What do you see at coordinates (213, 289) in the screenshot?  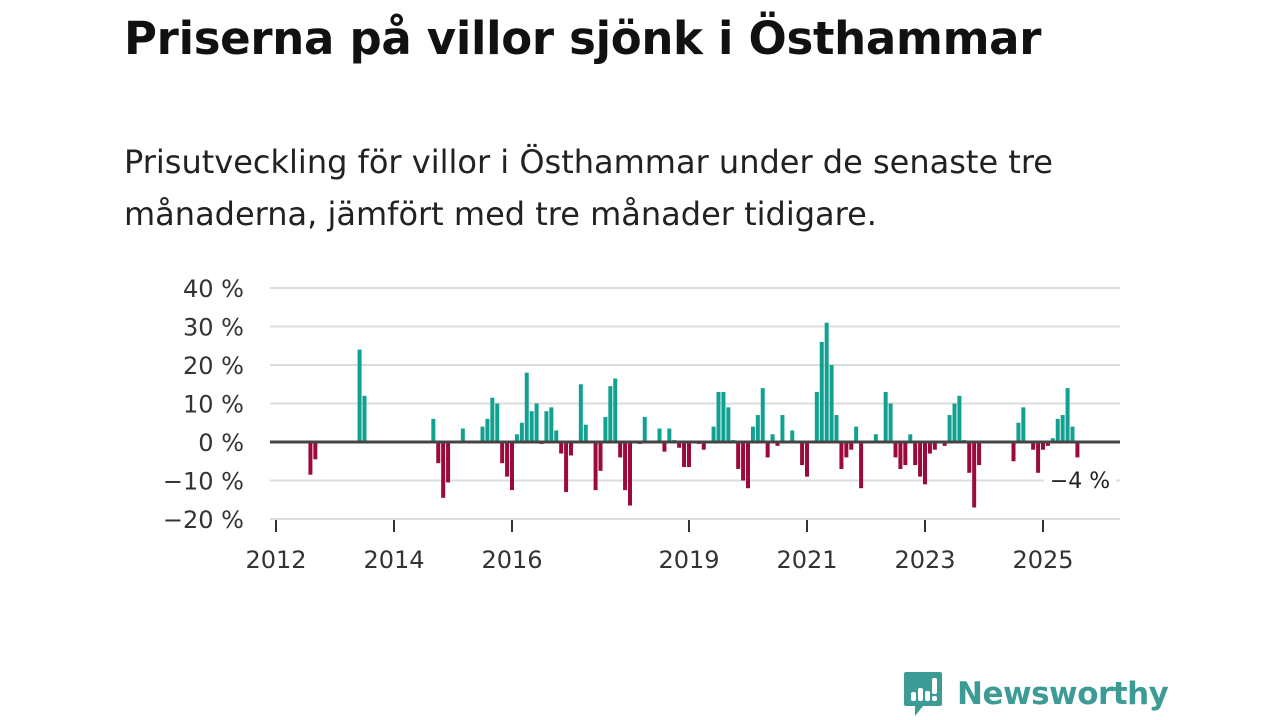 I see `y-tick-label: 40 %` at bounding box center [213, 289].